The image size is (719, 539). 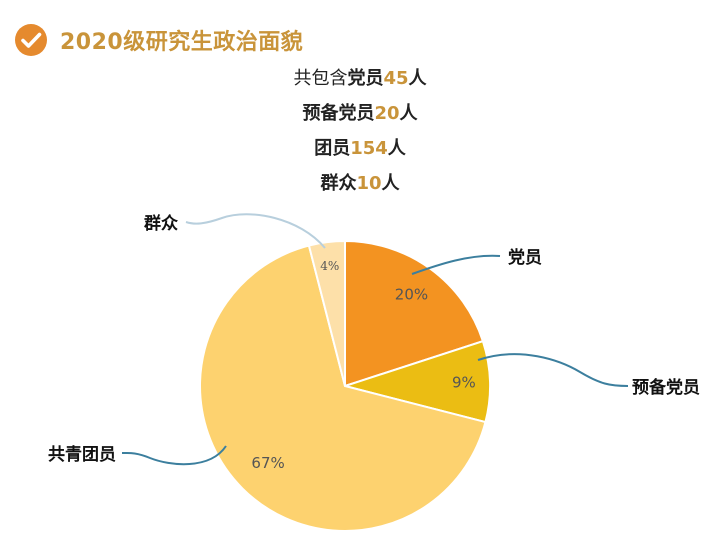 I want to click on leader-line-league-member, so click(x=174, y=455).